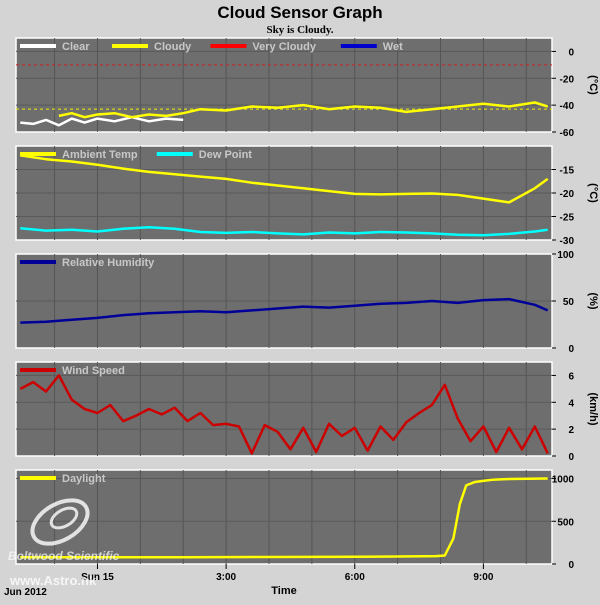  I want to click on legend-label: Wind Speed, so click(93, 371).